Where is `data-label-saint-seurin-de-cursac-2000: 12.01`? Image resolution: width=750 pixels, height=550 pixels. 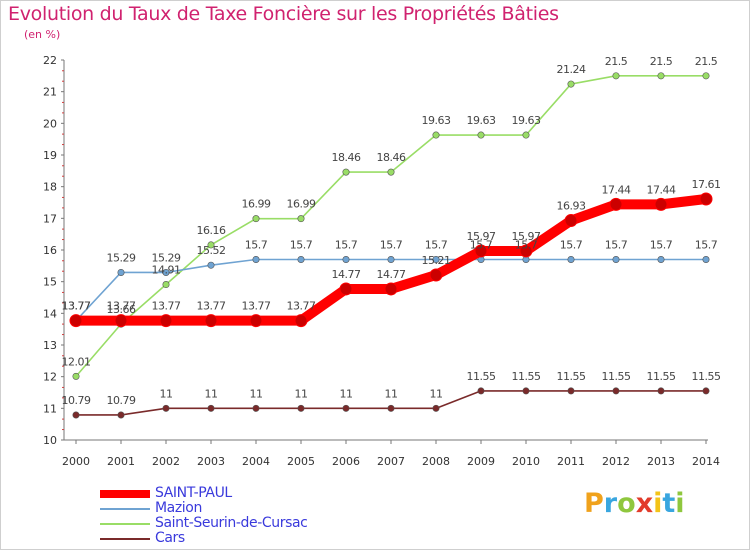 data-label-saint-seurin-de-cursac-2000: 12.01 is located at coordinates (76, 361).